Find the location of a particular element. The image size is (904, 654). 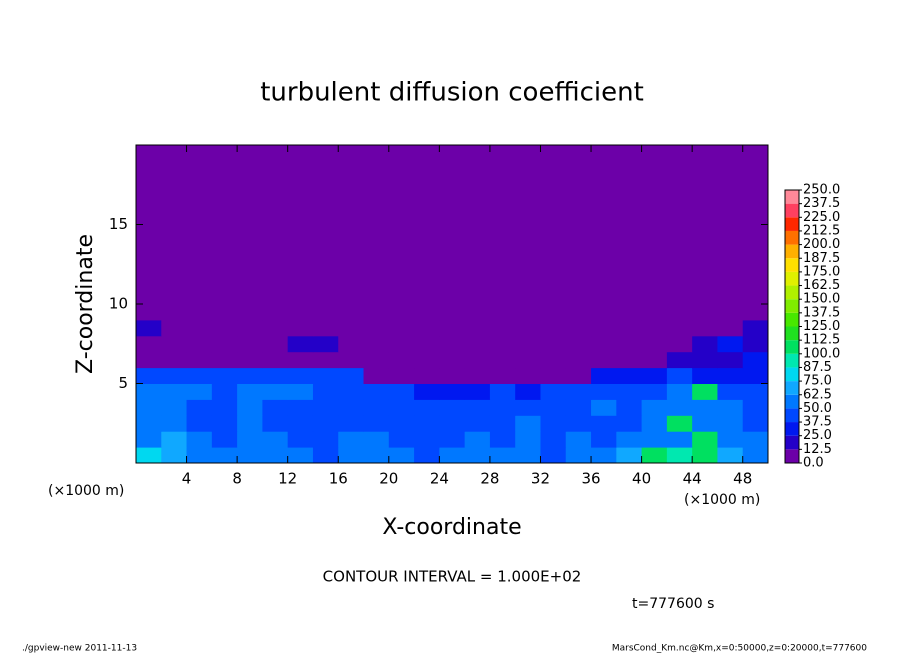

colorbar-label: 100.0 is located at coordinates (821, 353).